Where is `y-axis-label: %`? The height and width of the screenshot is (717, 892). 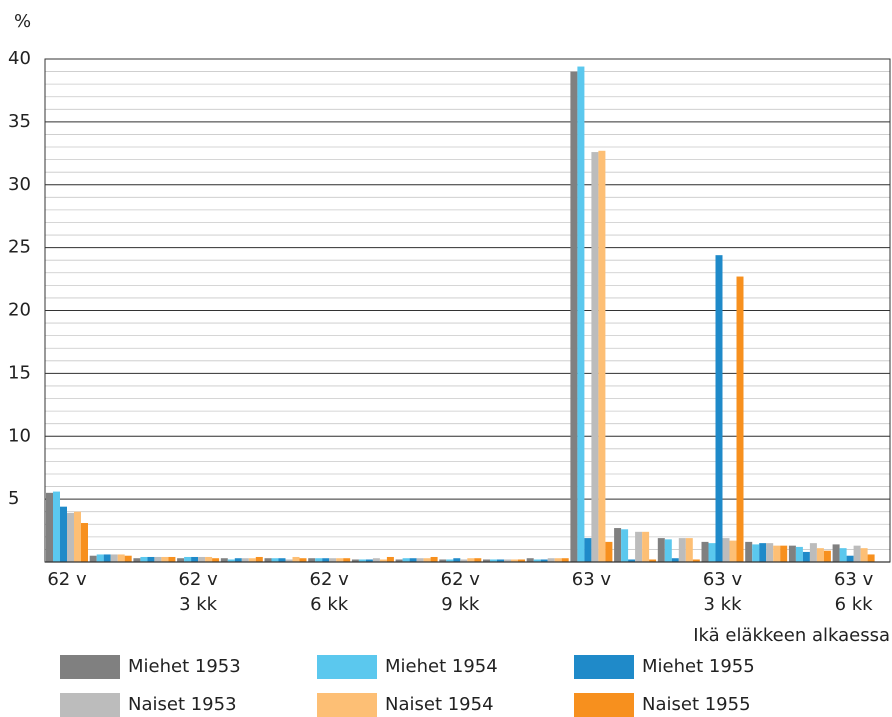
y-axis-label: % is located at coordinates (22, 21).